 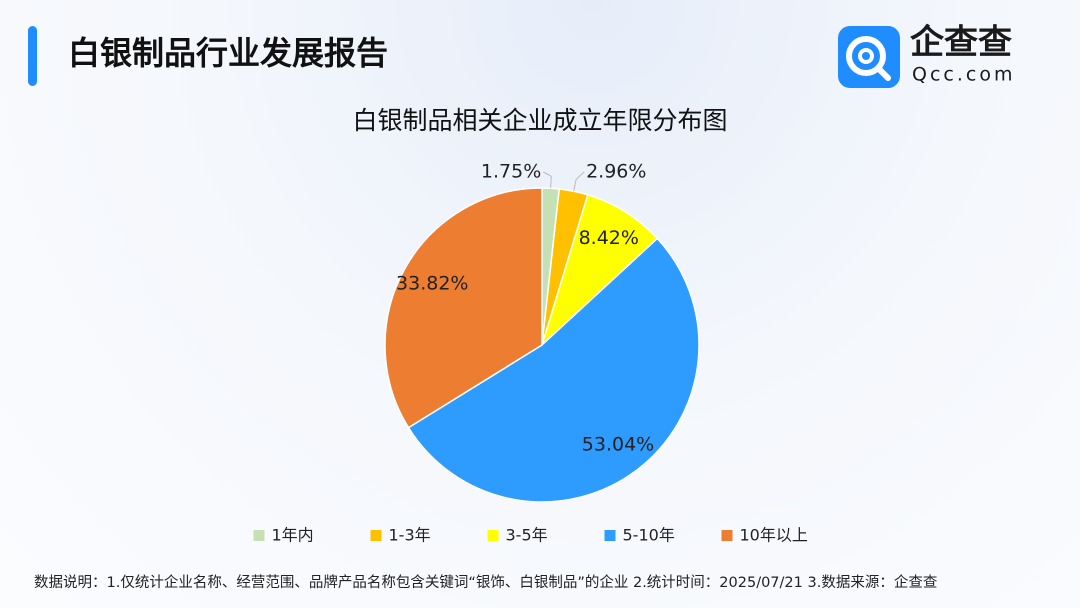 What do you see at coordinates (649, 535) in the screenshot?
I see `legend-label: 5-10年` at bounding box center [649, 535].